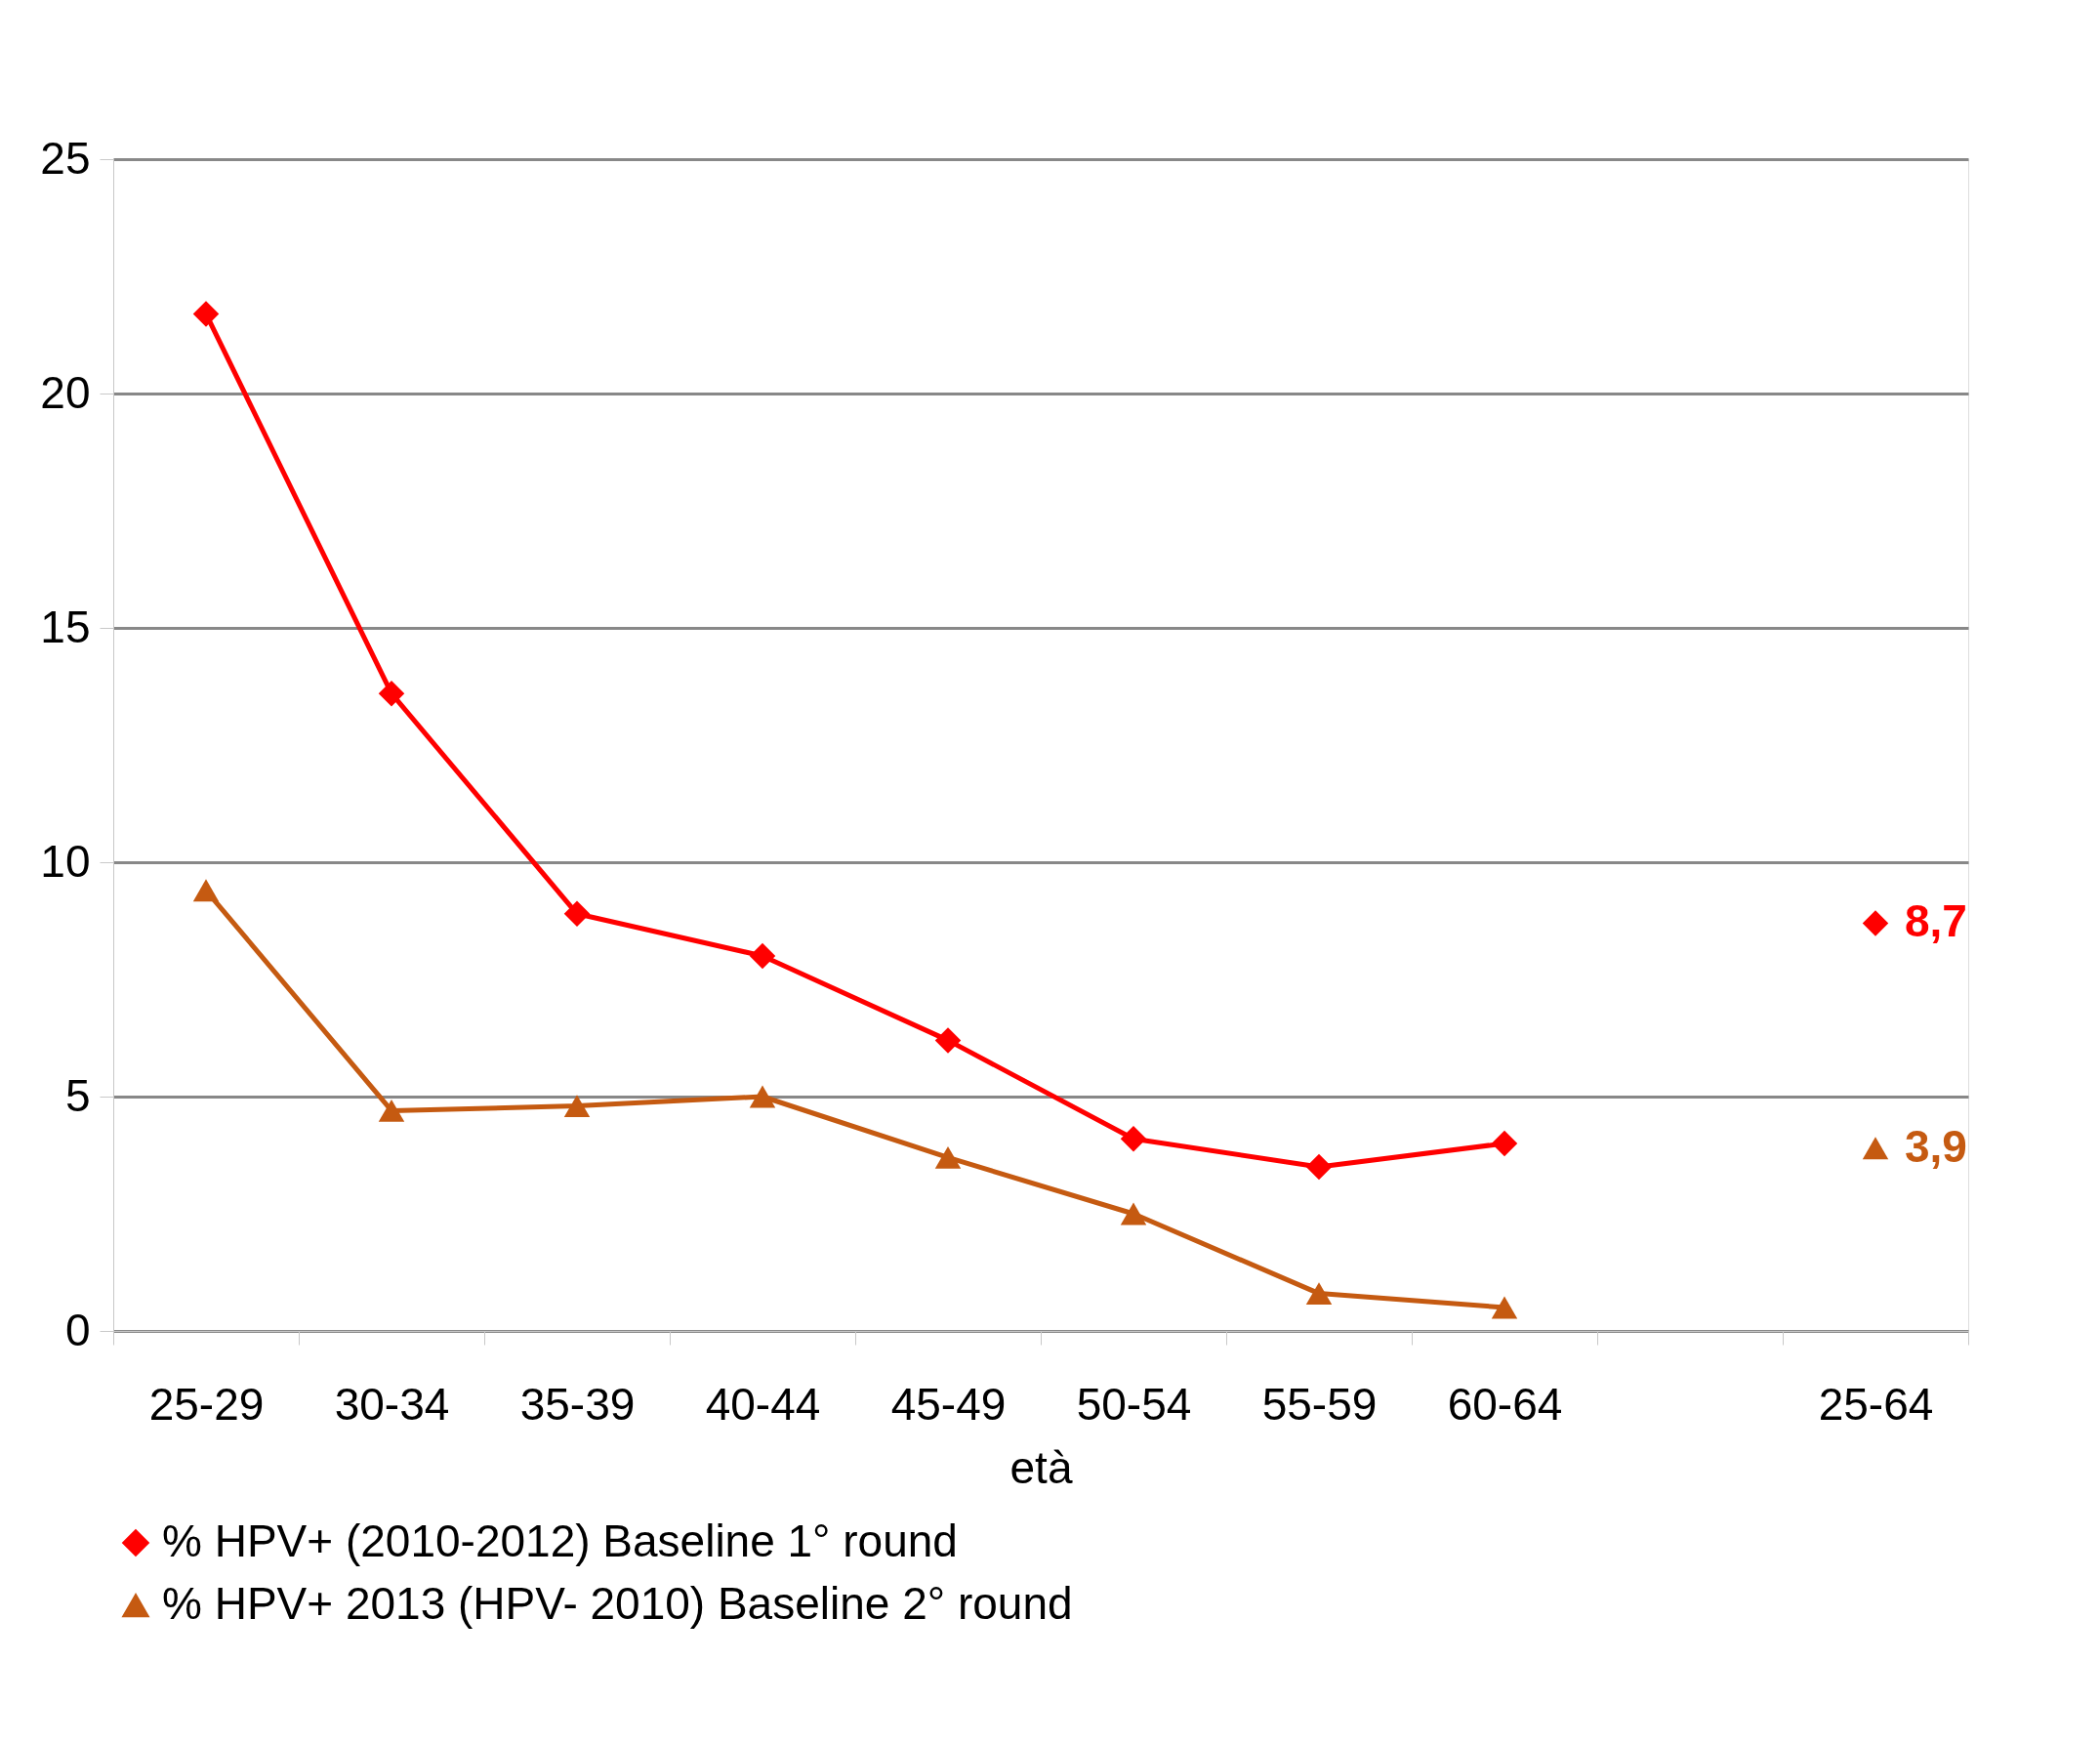  What do you see at coordinates (617, 1603) in the screenshot?
I see `legend-label: % HPV+ 2013 (HPV- 2010) Baseline 2° round` at bounding box center [617, 1603].